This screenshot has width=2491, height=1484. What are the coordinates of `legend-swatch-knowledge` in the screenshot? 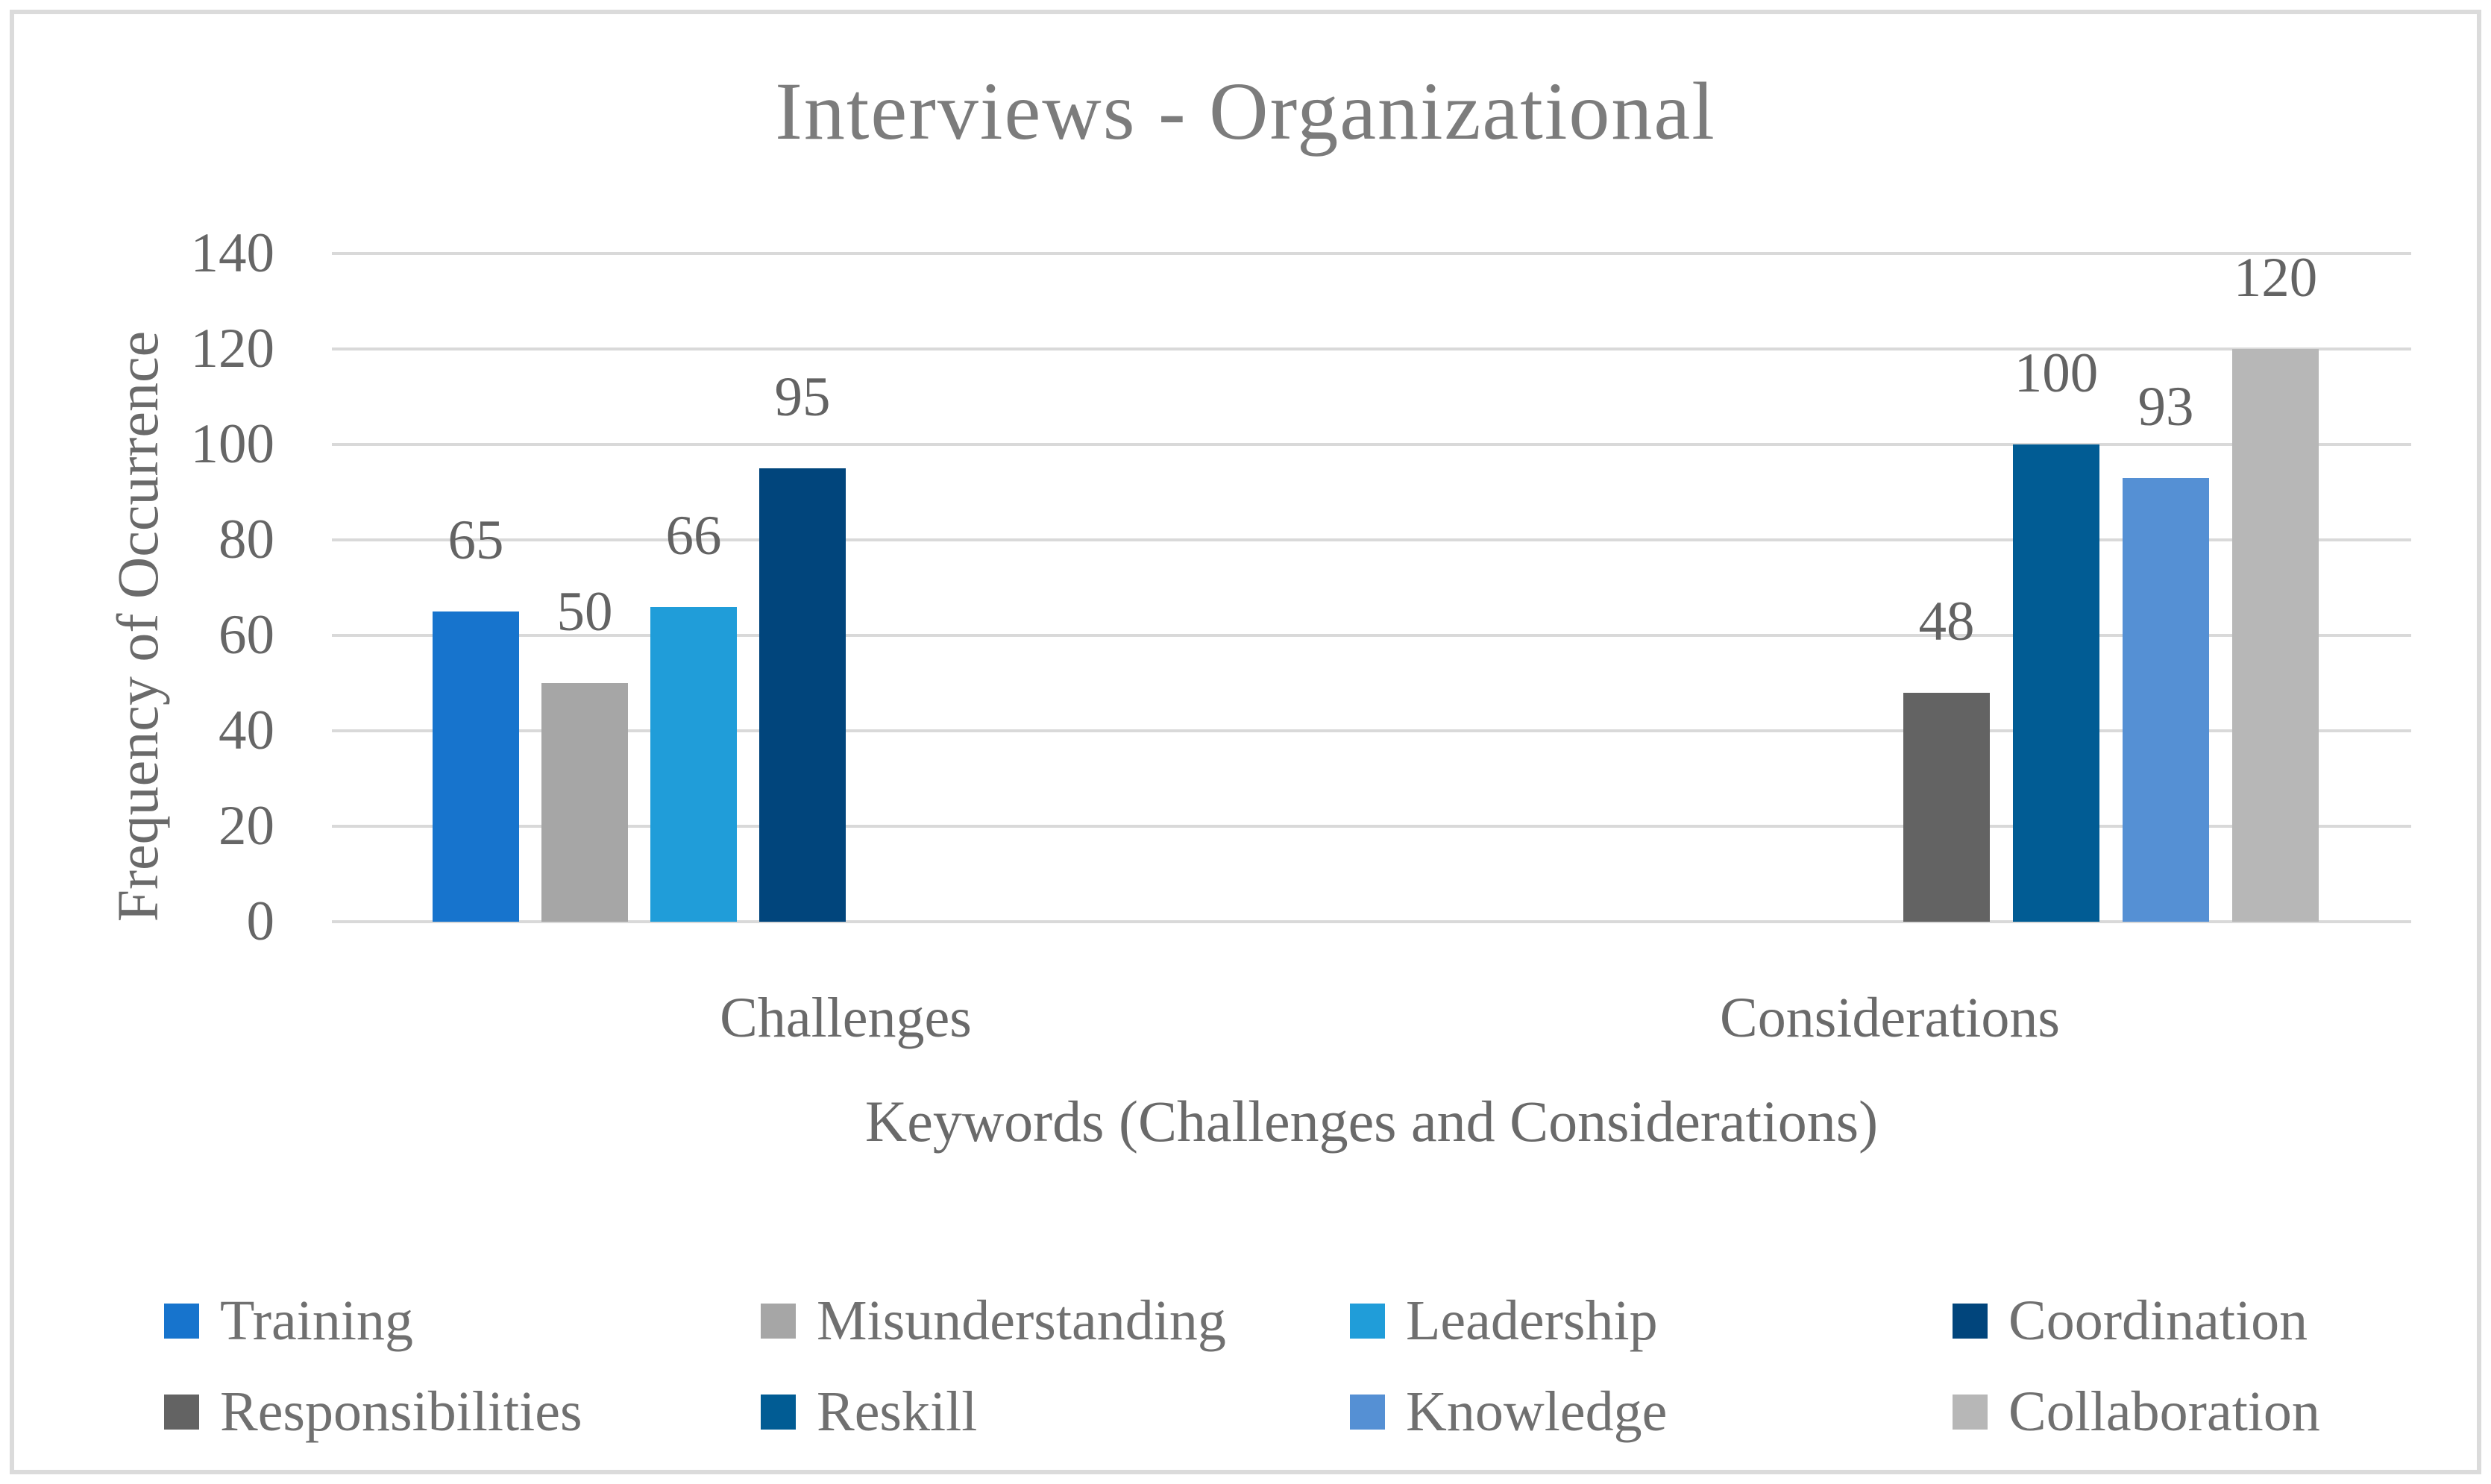 It's located at (1368, 1412).